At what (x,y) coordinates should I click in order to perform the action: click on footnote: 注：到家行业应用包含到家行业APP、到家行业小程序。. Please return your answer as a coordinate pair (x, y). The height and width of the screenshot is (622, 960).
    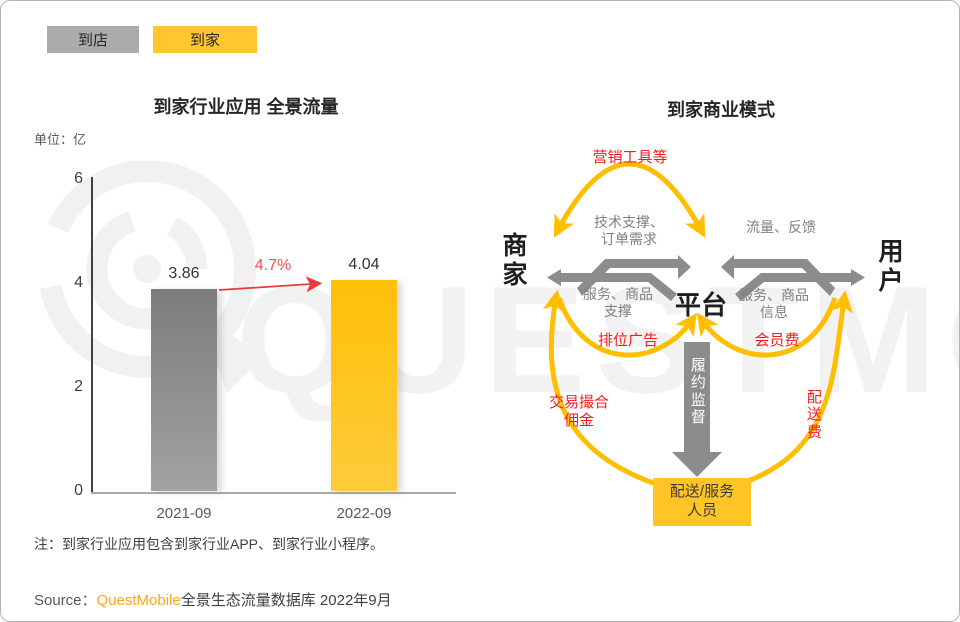
    Looking at the image, I should click on (209, 544).